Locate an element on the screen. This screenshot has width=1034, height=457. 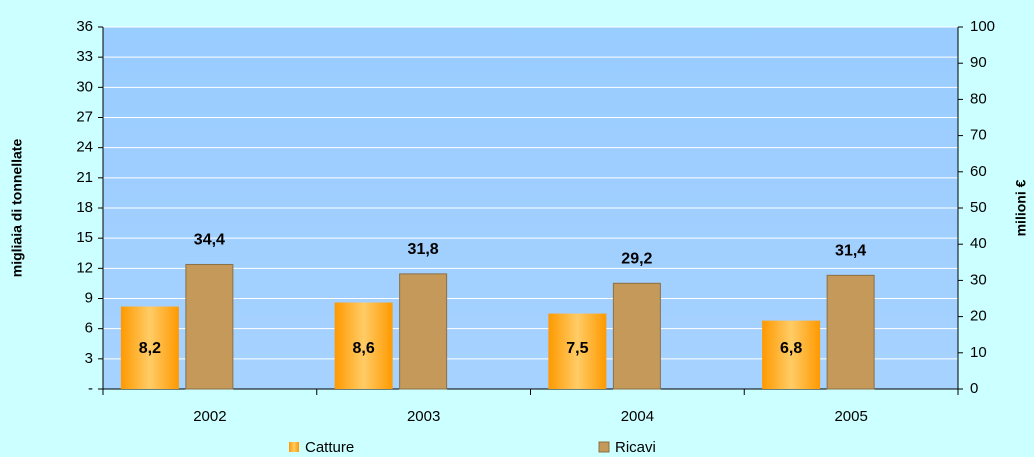
y2-tick-label: 0 is located at coordinates (974, 388).